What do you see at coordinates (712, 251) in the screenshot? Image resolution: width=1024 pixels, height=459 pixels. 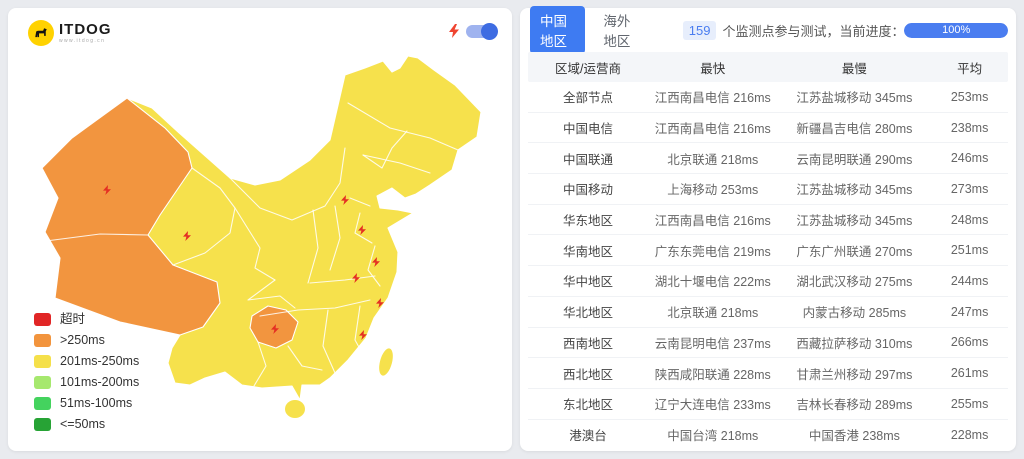 I see `table-cell: 广东东莞电信 219ms` at bounding box center [712, 251].